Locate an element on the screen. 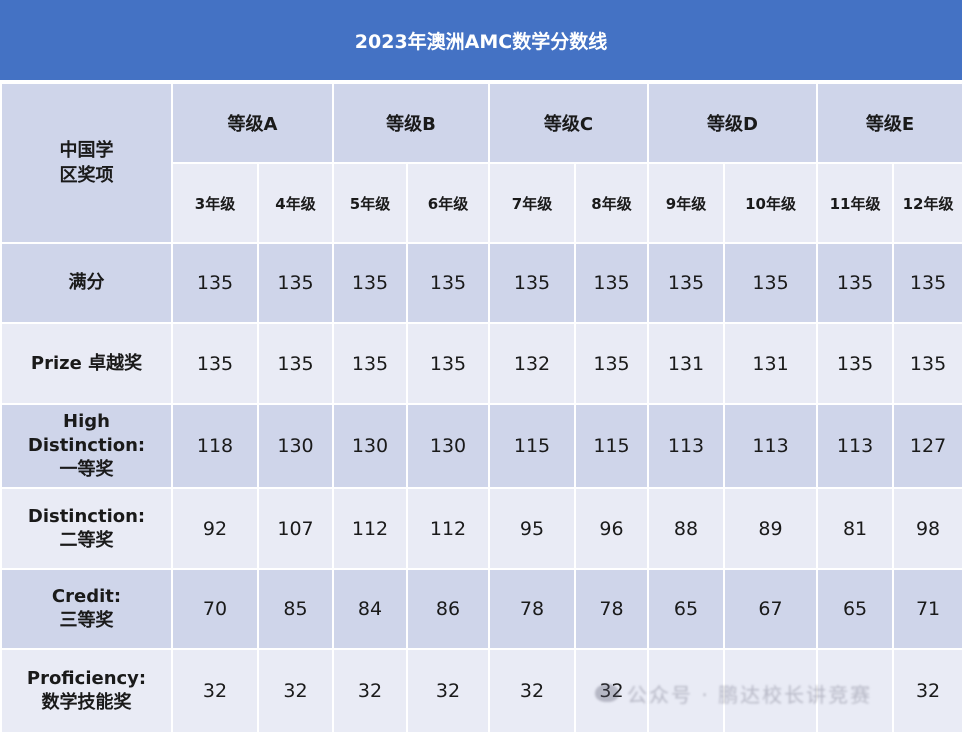  row-label: Prize 卓越奖 is located at coordinates (86, 363).